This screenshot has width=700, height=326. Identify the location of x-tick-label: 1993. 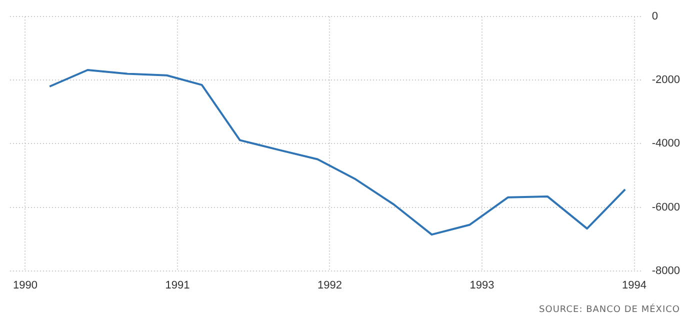
(482, 285).